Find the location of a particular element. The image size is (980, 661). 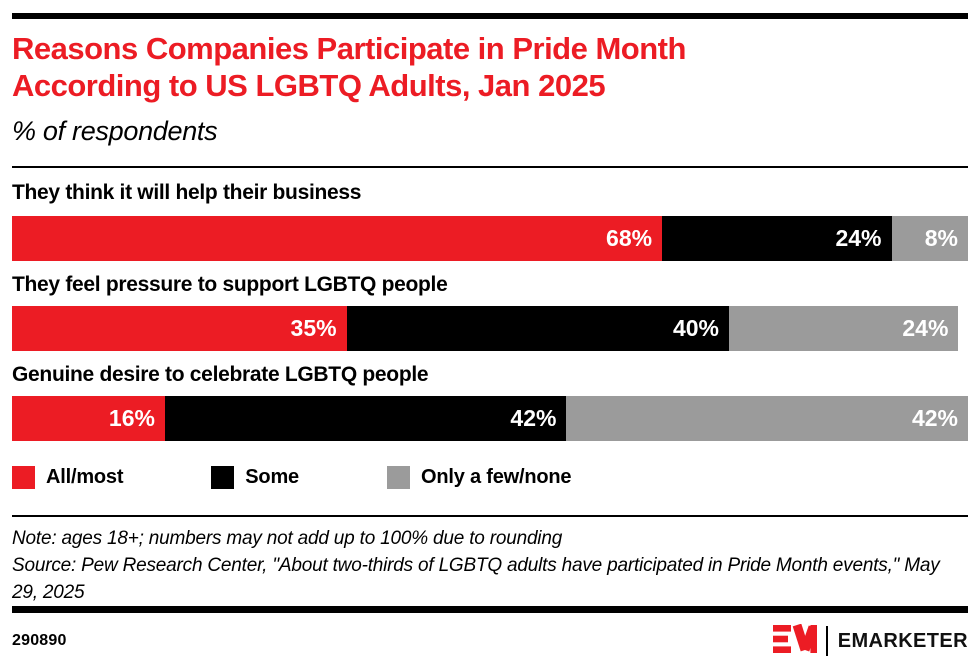

bar-segment-only-a-few-none: 42% is located at coordinates (767, 418).